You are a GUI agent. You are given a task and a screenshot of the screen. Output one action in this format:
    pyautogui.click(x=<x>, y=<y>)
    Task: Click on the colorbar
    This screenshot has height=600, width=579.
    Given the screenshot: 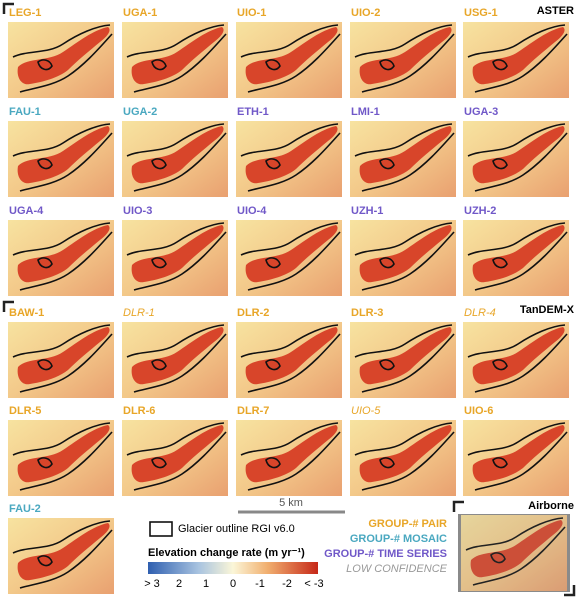 What is the action you would take?
    pyautogui.click(x=233, y=568)
    